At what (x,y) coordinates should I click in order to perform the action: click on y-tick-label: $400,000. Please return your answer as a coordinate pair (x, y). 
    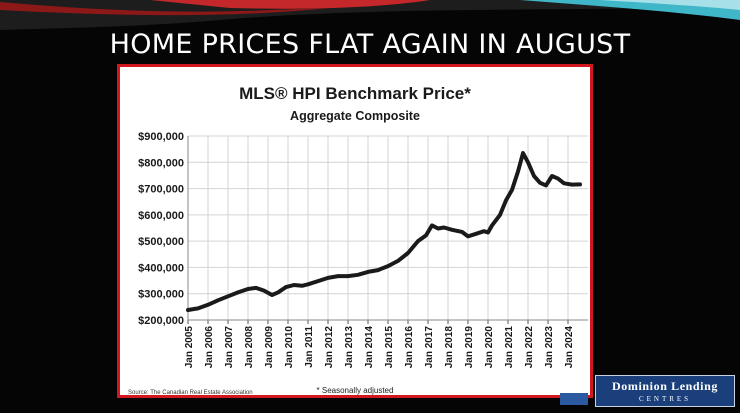
    Looking at the image, I should click on (161, 268).